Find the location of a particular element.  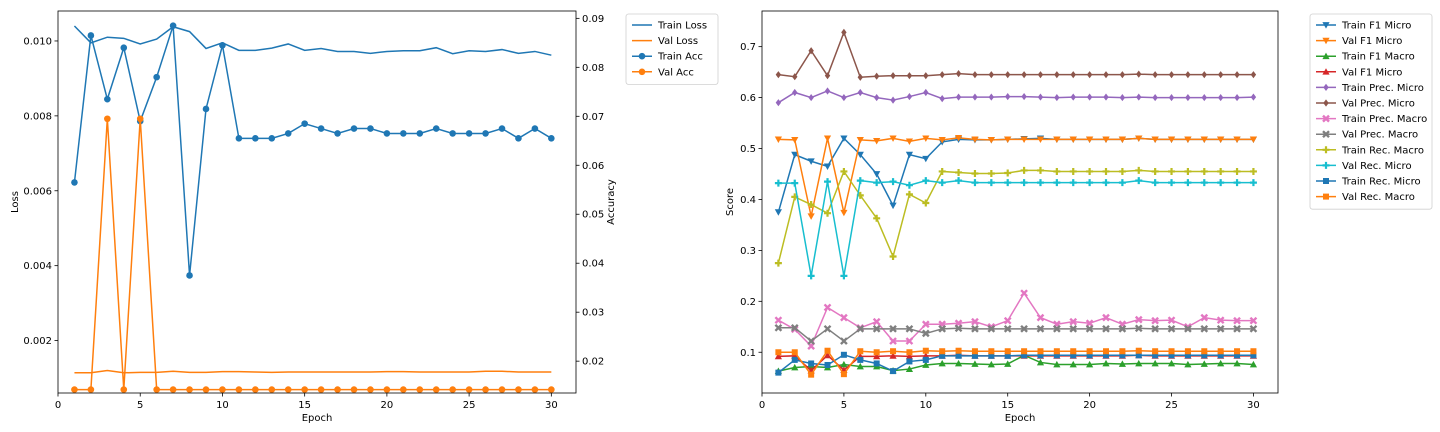

legend-label: Train Loss is located at coordinates (682, 26).